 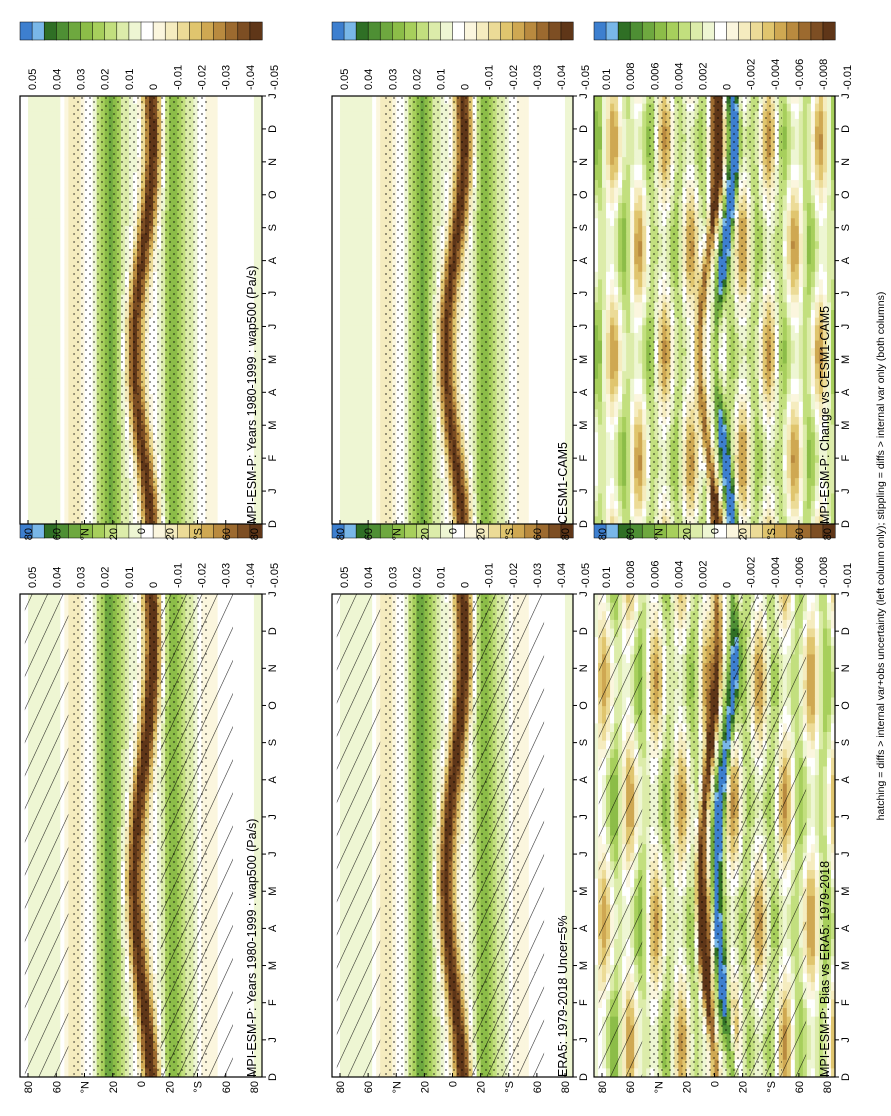 What do you see at coordinates (227, 575) in the screenshot?
I see `colorbar-label: -0.03` at bounding box center [227, 575].